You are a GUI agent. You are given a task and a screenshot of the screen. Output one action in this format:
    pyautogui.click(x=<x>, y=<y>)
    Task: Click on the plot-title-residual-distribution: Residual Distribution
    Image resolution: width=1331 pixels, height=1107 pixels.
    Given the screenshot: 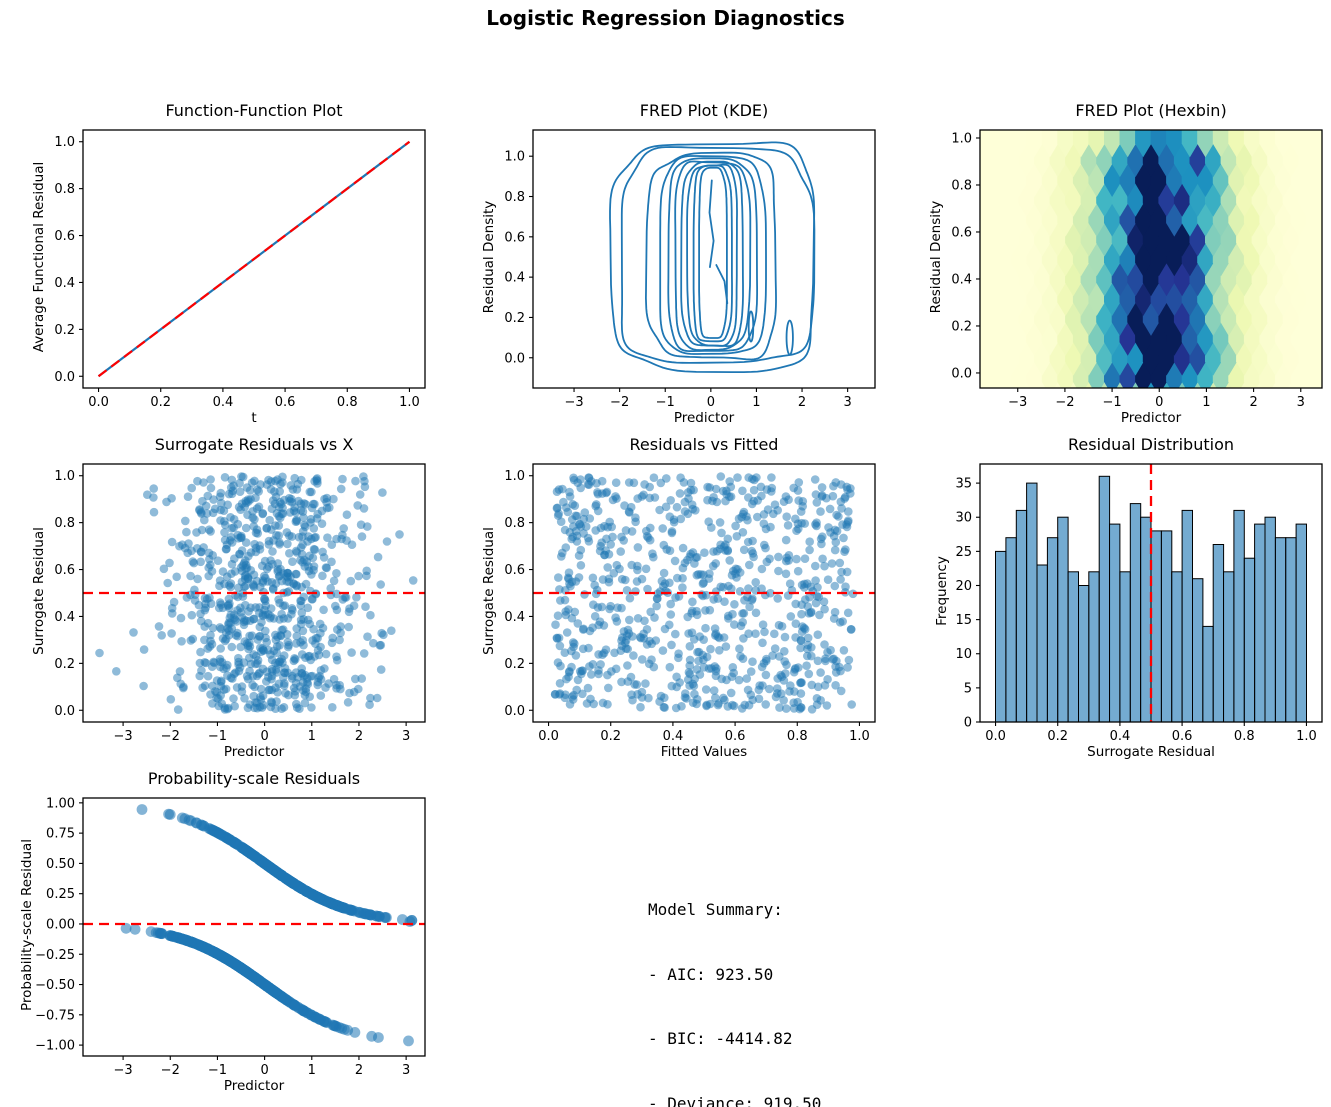 What is the action you would take?
    pyautogui.click(x=1151, y=444)
    